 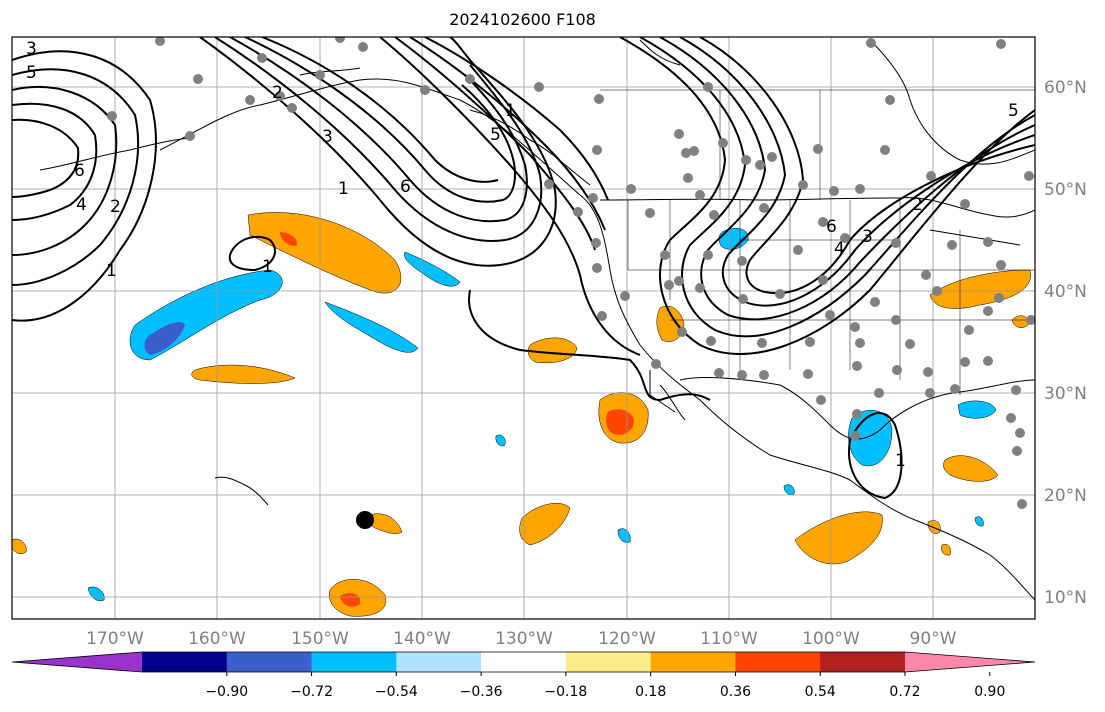 I want to click on colorbar-tick-label: 0.36, so click(x=735, y=692).